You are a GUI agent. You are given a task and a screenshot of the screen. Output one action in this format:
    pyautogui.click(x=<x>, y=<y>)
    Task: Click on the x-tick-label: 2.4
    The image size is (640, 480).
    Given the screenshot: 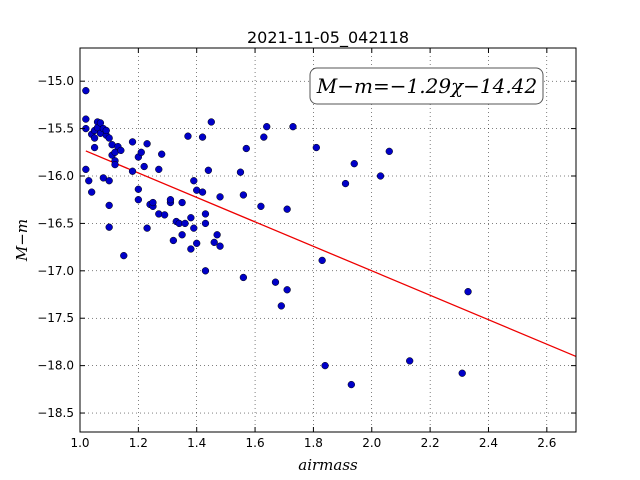 What is the action you would take?
    pyautogui.click(x=488, y=443)
    